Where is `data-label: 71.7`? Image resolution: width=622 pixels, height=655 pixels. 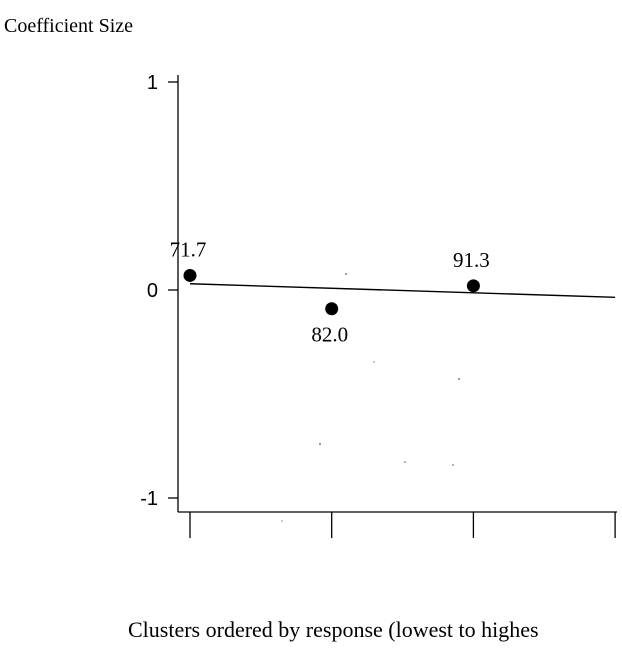
data-label: 71.7 is located at coordinates (188, 249).